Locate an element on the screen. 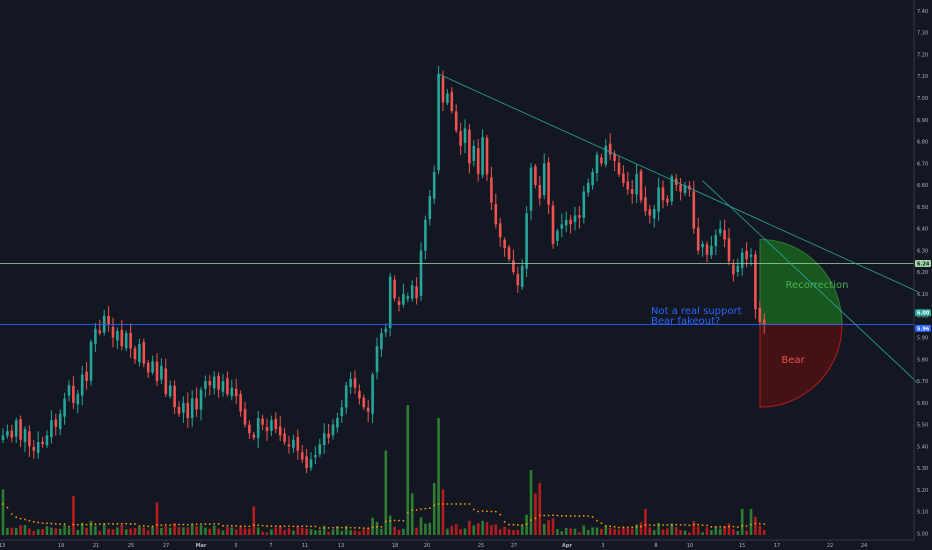 This screenshot has height=550, width=932. time-tick-label: 8 is located at coordinates (655, 546).